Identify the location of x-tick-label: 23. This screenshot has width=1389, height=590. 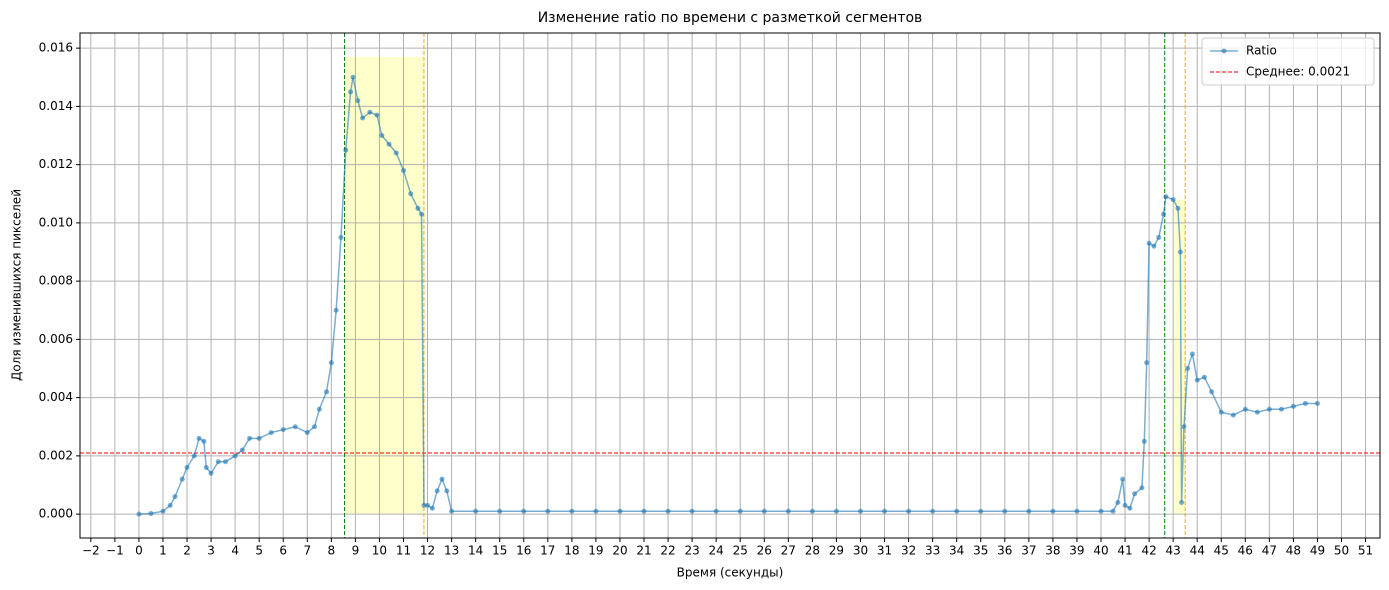
(691, 551).